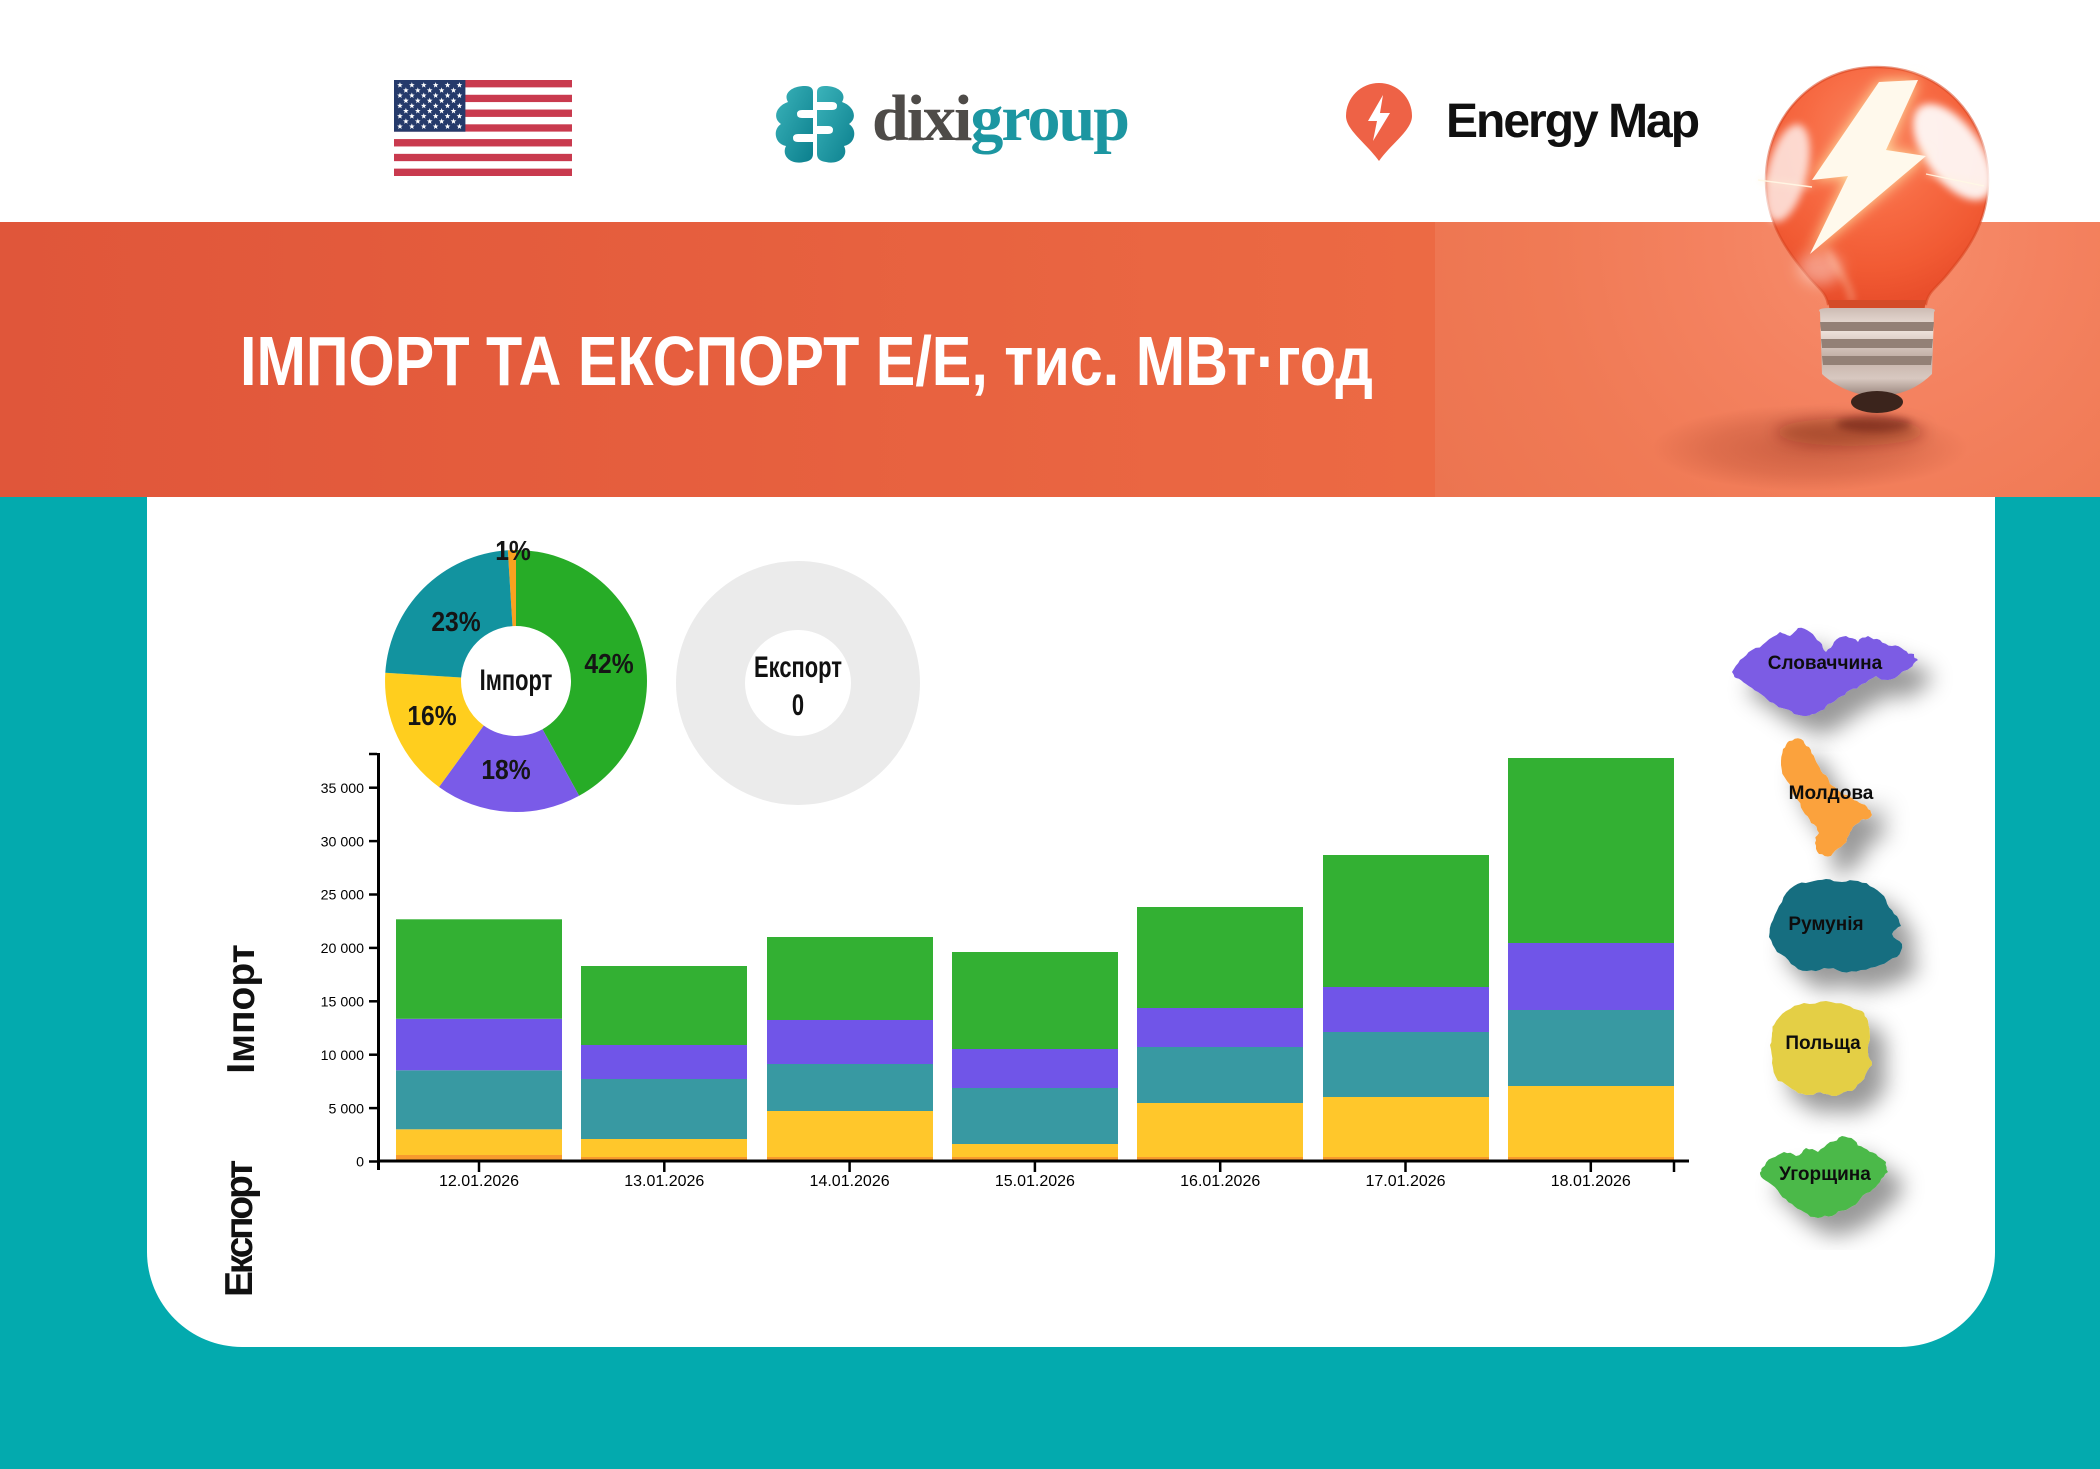  What do you see at coordinates (1591, 1181) in the screenshot?
I see `svg-text: 18.01.2026` at bounding box center [1591, 1181].